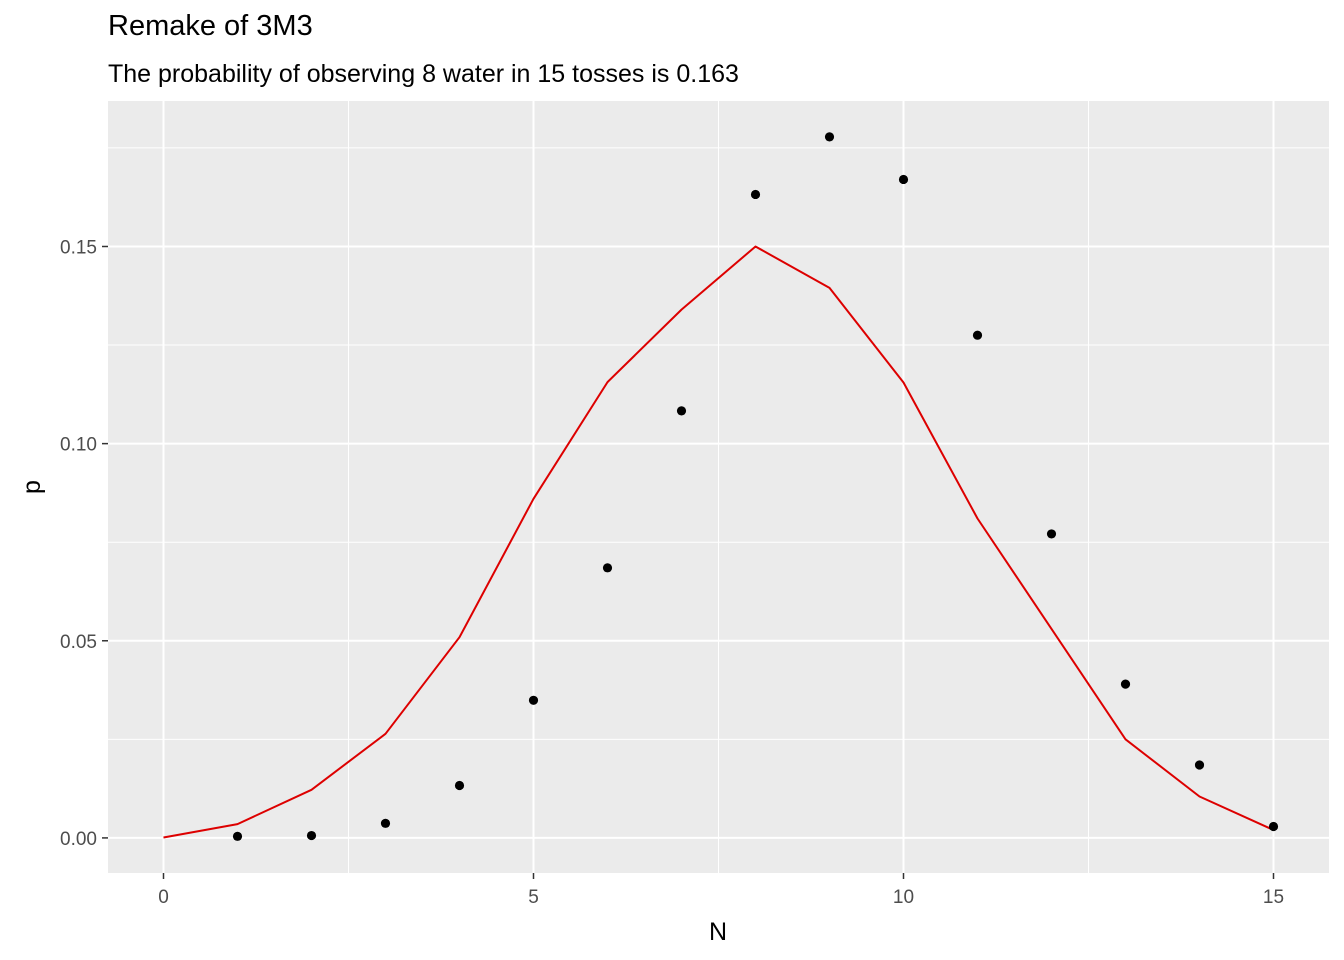 Image resolution: width=1344 pixels, height=960 pixels. Describe the element at coordinates (163, 897) in the screenshot. I see `x-tick-label: 0` at that location.